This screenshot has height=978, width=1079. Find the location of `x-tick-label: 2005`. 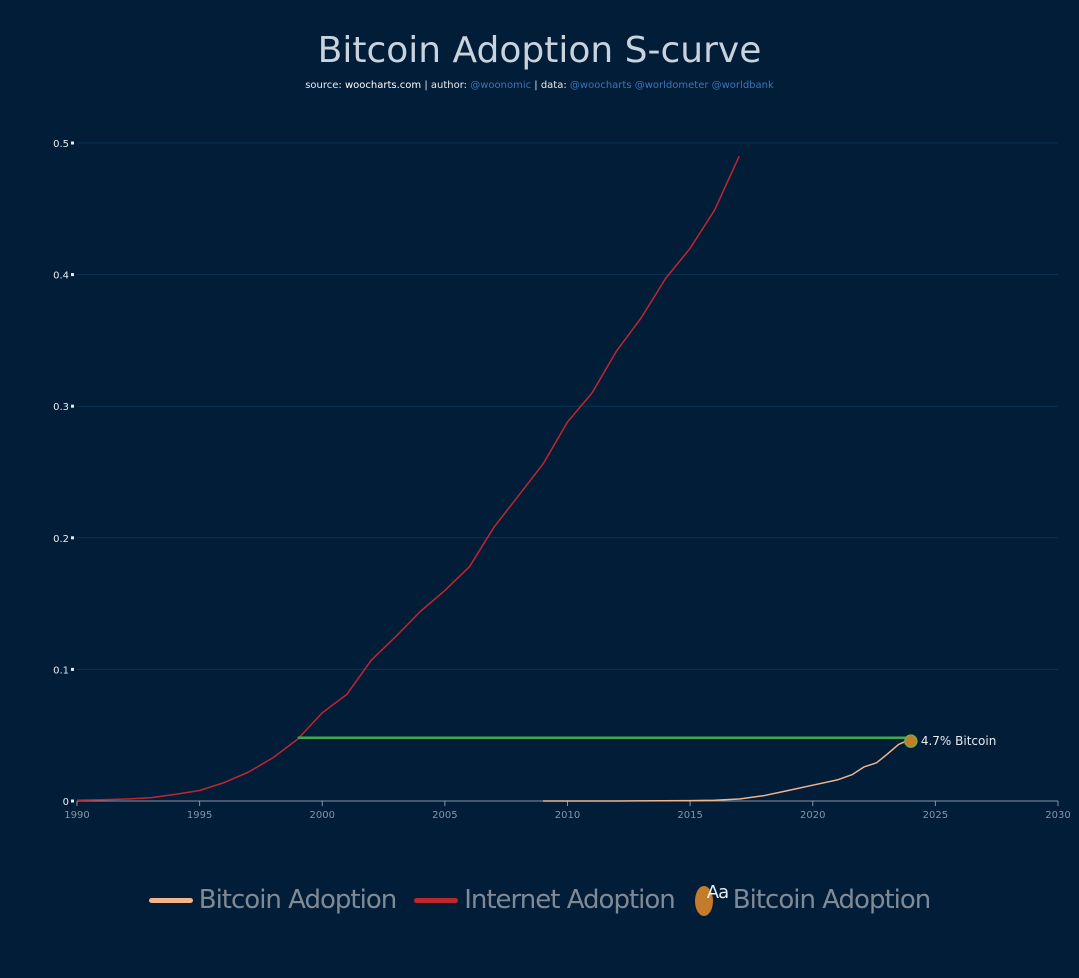

x-tick-label: 2005 is located at coordinates (444, 815).